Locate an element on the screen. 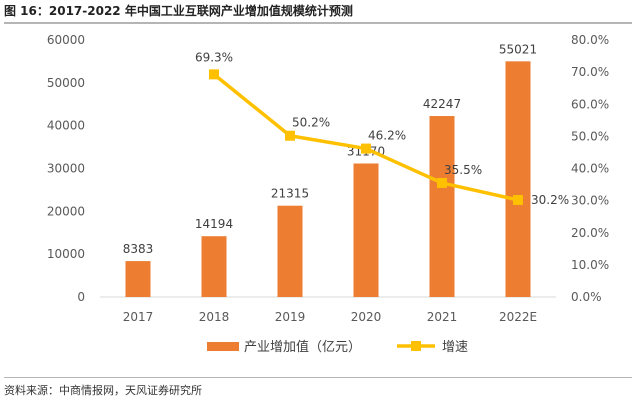 Image resolution: width=636 pixels, height=401 pixels. right-tick-label: 40.0% is located at coordinates (590, 169).